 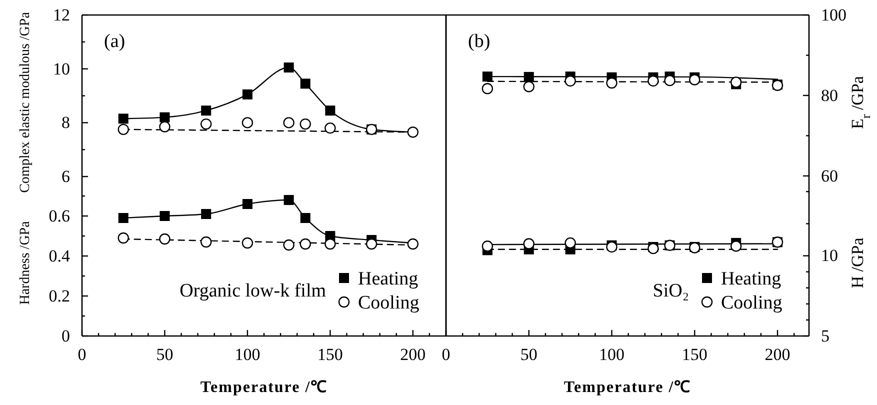 I want to click on y-tick-label: 0, so click(x=66, y=336).